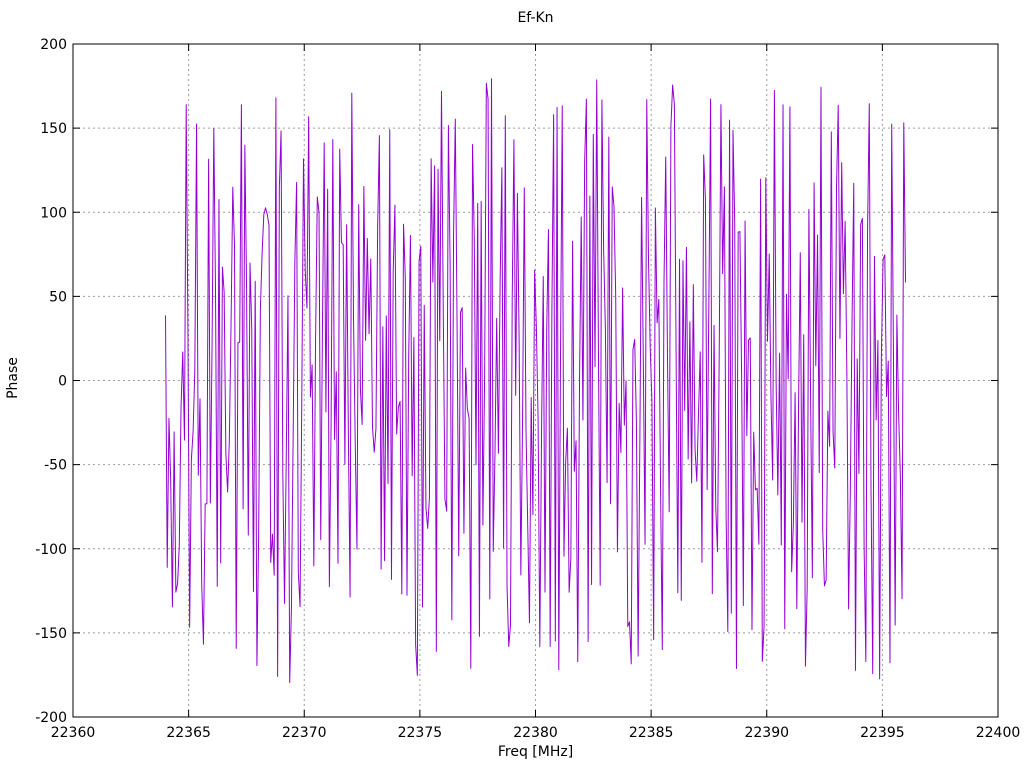 The height and width of the screenshot is (768, 1024). What do you see at coordinates (62, 382) in the screenshot?
I see `y-tick-label: 0` at bounding box center [62, 382].